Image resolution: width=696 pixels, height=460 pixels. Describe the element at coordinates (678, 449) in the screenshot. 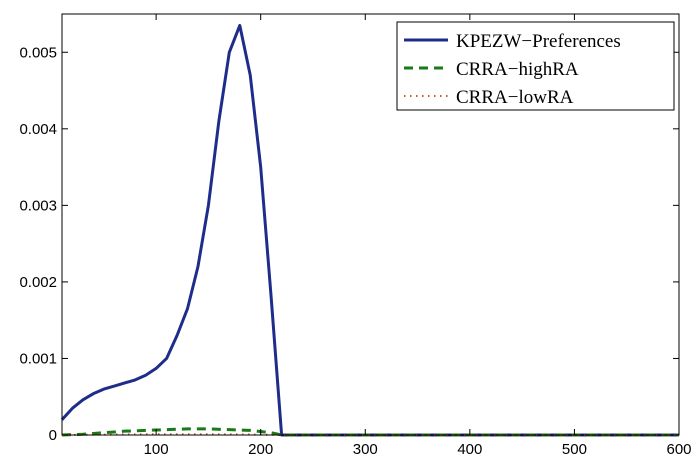

I see `x-tick-label: 600` at that location.